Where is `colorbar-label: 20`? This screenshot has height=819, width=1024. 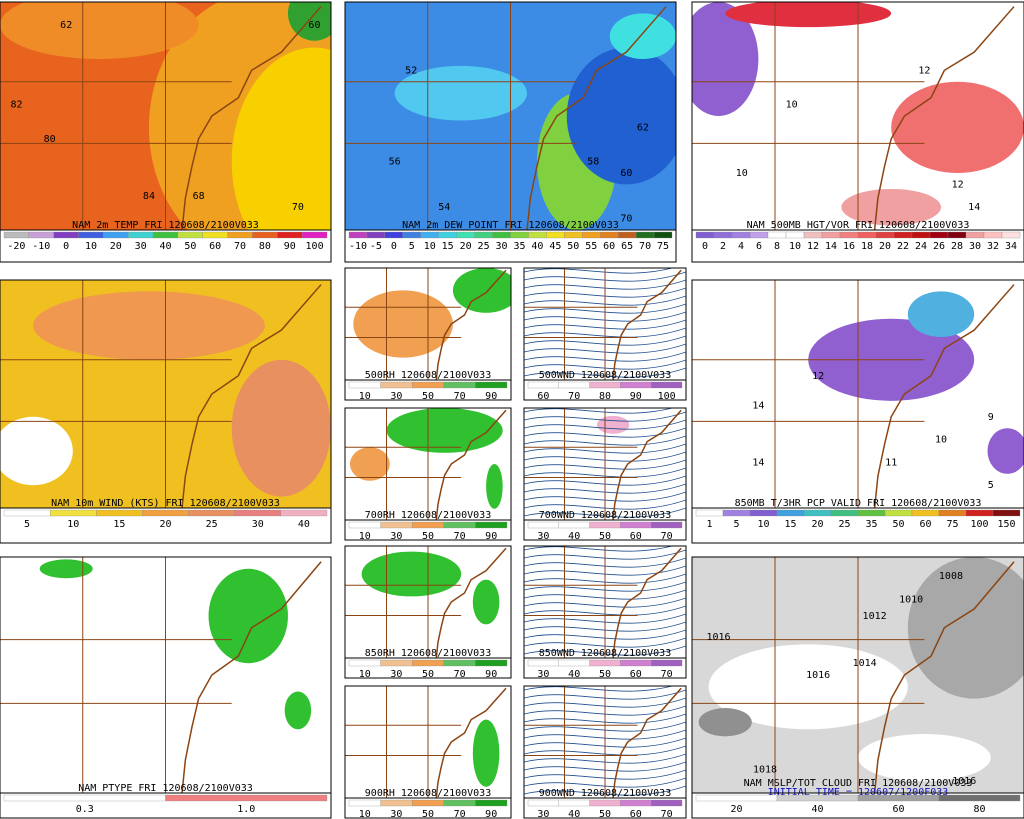 colorbar-label: 20 is located at coordinates (116, 246).